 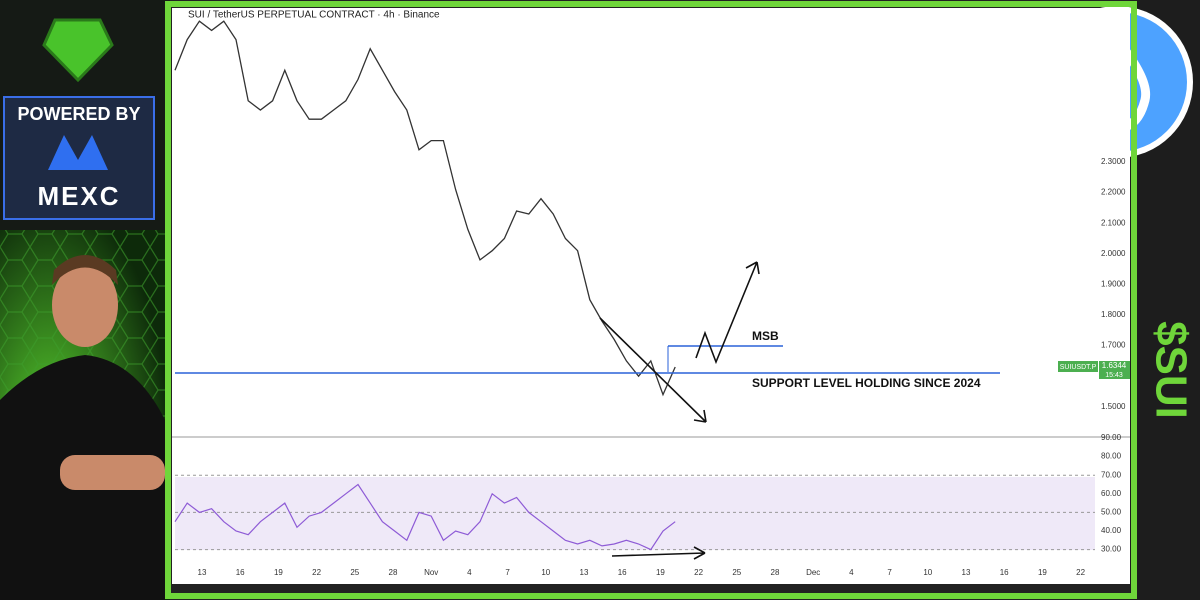 I want to click on rsi-tick-label: 60.00, so click(x=1111, y=493).